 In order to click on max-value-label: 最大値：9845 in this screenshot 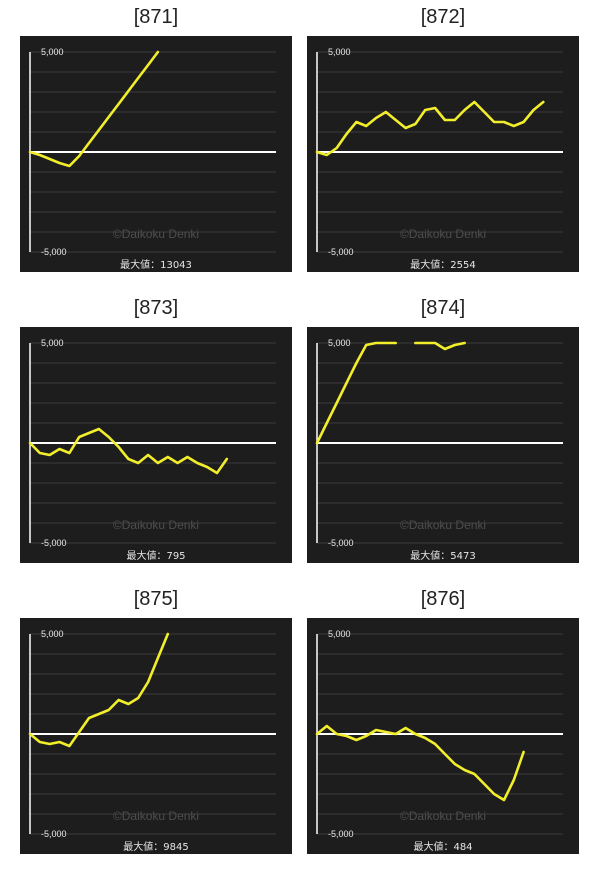, I will do `click(155, 846)`.